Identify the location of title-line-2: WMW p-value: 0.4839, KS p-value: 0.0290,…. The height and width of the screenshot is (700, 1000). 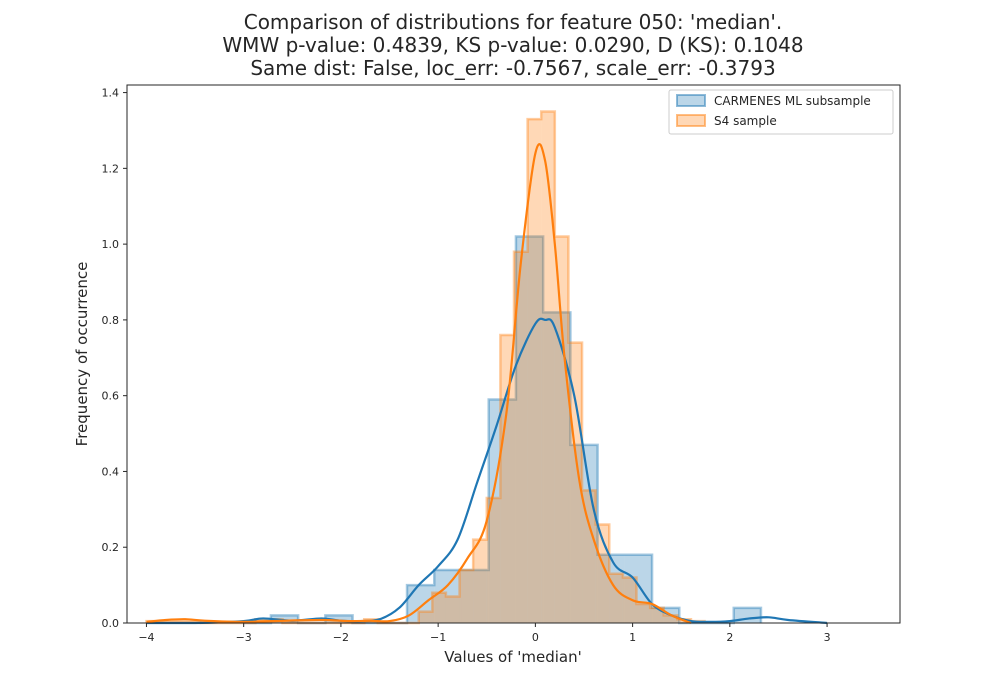
(512, 45).